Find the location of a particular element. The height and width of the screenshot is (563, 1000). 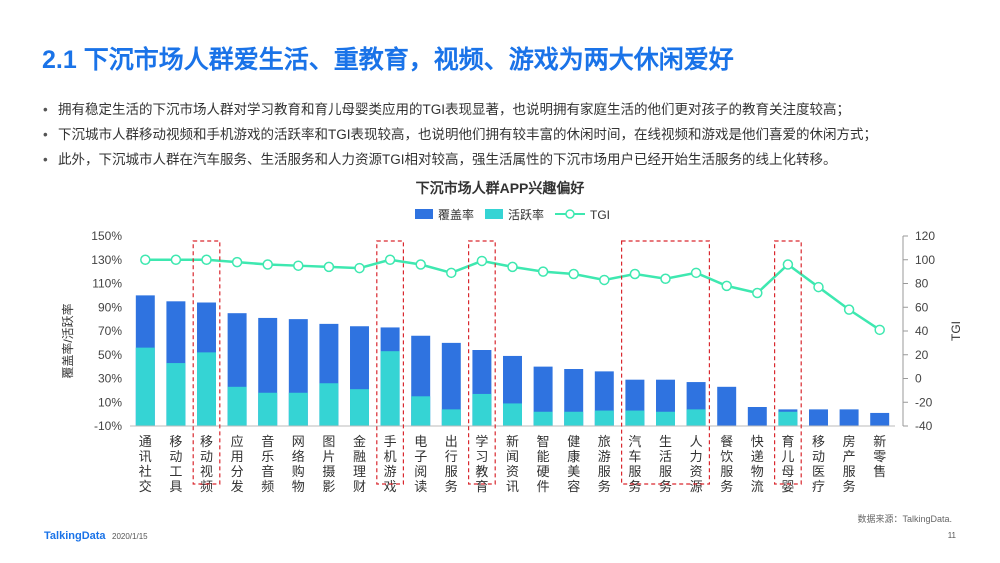

legend-active-swatch is located at coordinates (494, 214).